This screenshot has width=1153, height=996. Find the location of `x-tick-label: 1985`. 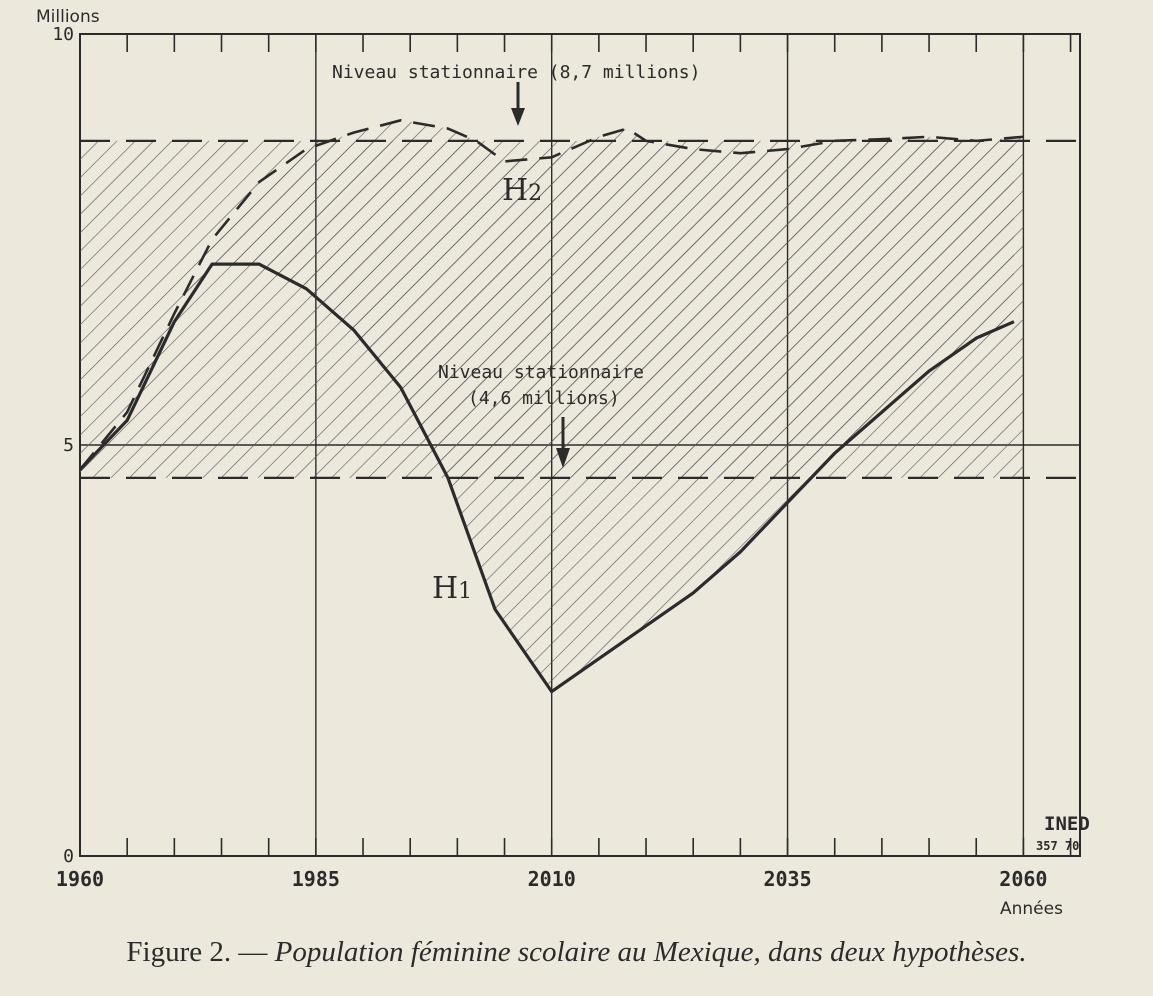

x-tick-label: 1985 is located at coordinates (316, 879).